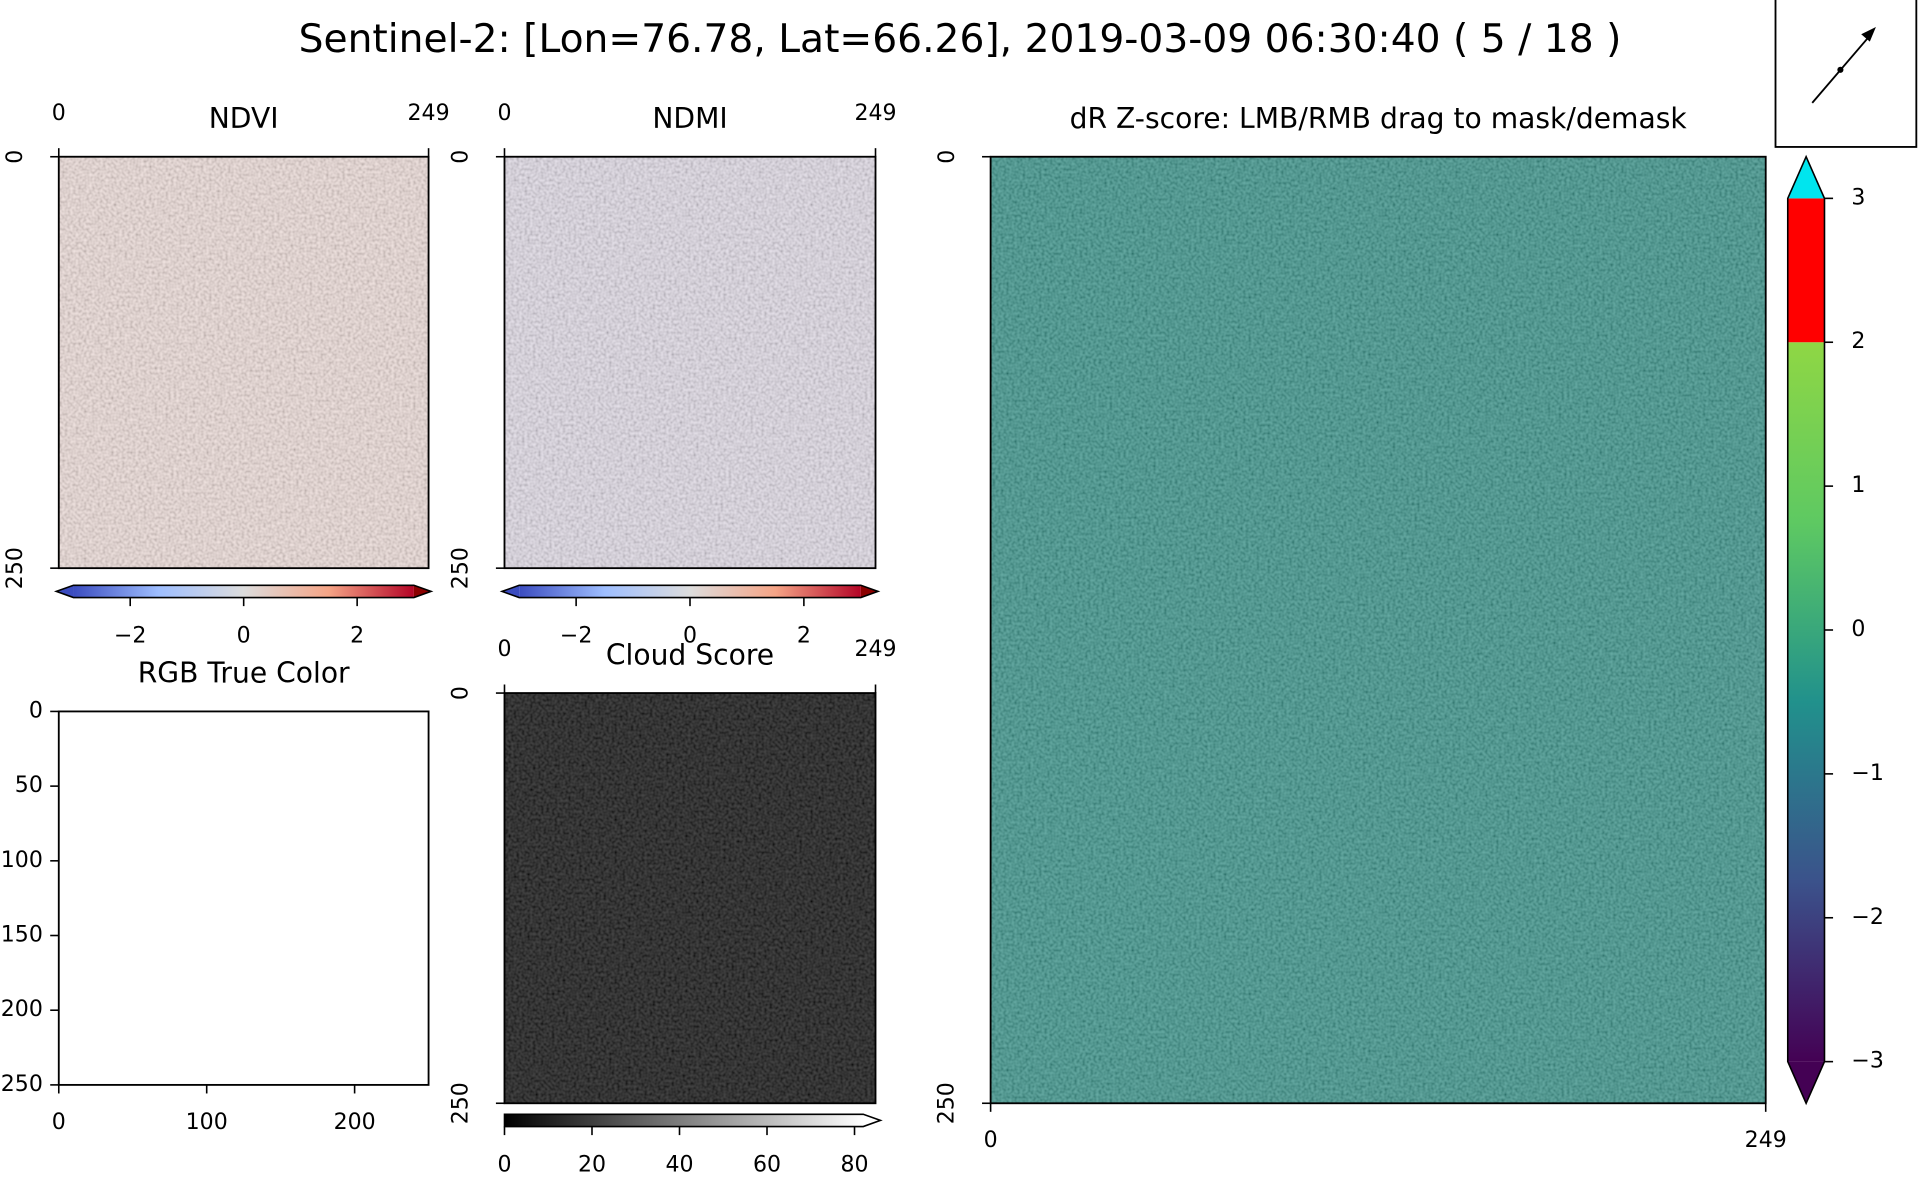  I want to click on x-tick-label: 100, so click(207, 1122).